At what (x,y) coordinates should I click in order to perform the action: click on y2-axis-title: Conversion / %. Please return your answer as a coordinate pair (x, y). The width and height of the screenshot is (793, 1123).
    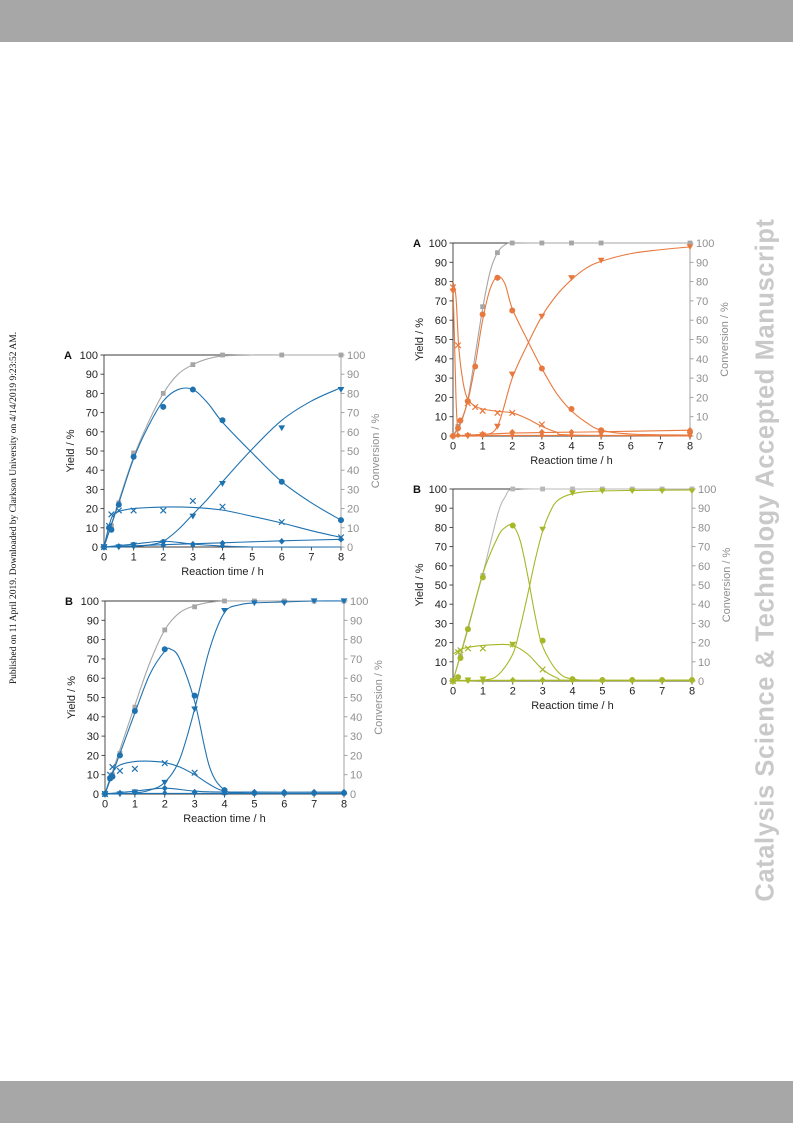
    Looking at the image, I should click on (727, 584).